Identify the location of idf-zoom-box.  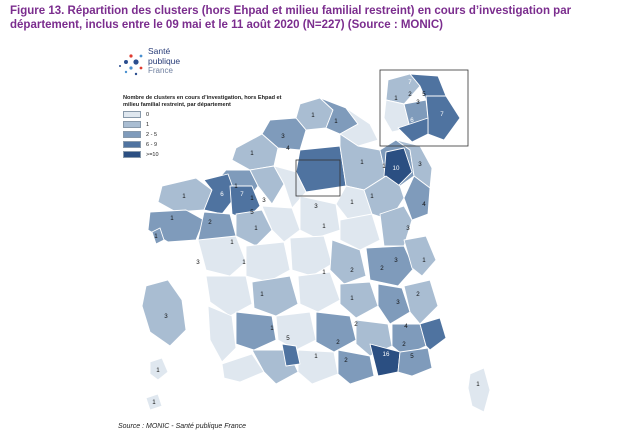
(318, 178).